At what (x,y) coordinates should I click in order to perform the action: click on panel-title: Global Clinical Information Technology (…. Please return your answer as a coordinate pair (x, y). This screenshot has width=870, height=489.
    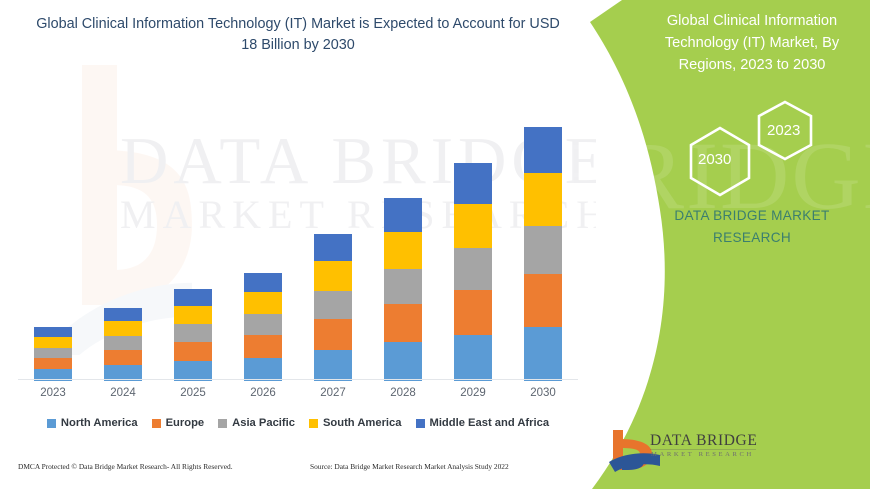
    Looking at the image, I should click on (752, 43).